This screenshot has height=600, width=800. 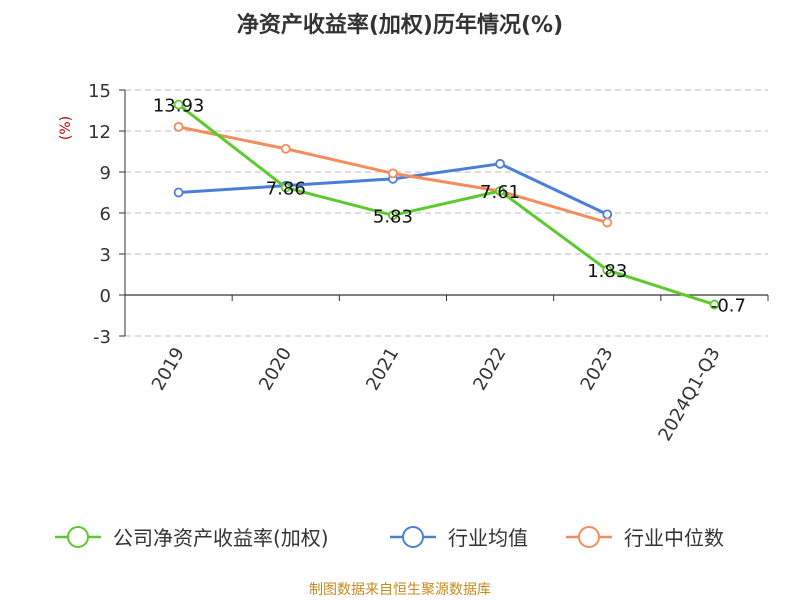 What do you see at coordinates (728, 306) in the screenshot?
I see `data-label: -0.7` at bounding box center [728, 306].